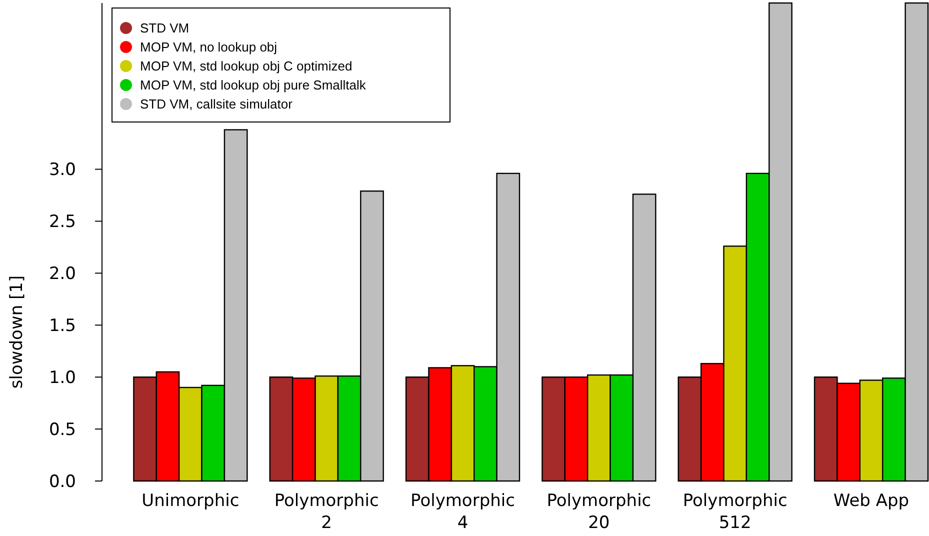 The width and height of the screenshot is (929, 536). I want to click on y-axis-title: slowdown [1], so click(17, 332).